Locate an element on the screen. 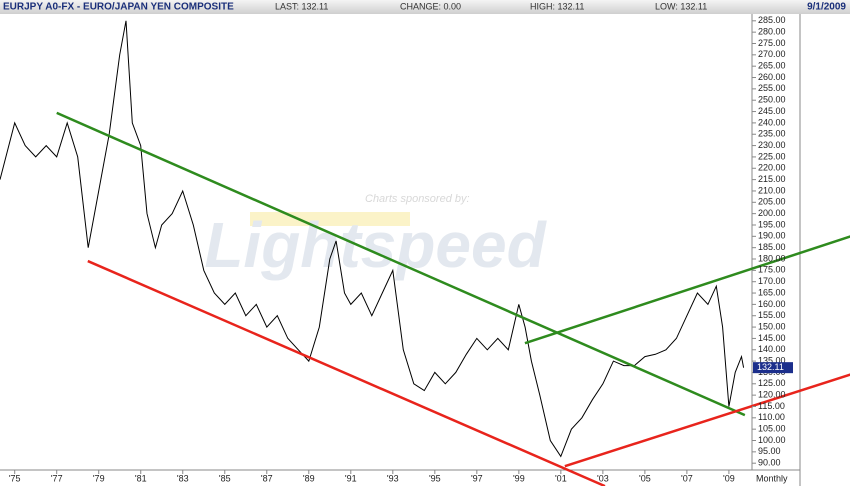 The image size is (850, 486). header-last: LAST: 132.11 is located at coordinates (301, 6).